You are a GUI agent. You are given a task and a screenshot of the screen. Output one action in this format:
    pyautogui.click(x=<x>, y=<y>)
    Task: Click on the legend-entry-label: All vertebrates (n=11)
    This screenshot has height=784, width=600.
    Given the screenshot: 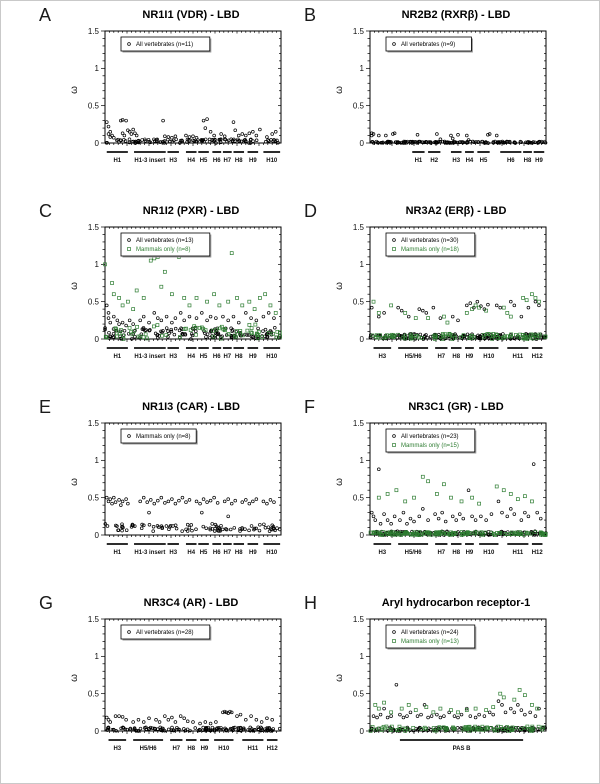 What is the action you would take?
    pyautogui.click(x=164, y=45)
    